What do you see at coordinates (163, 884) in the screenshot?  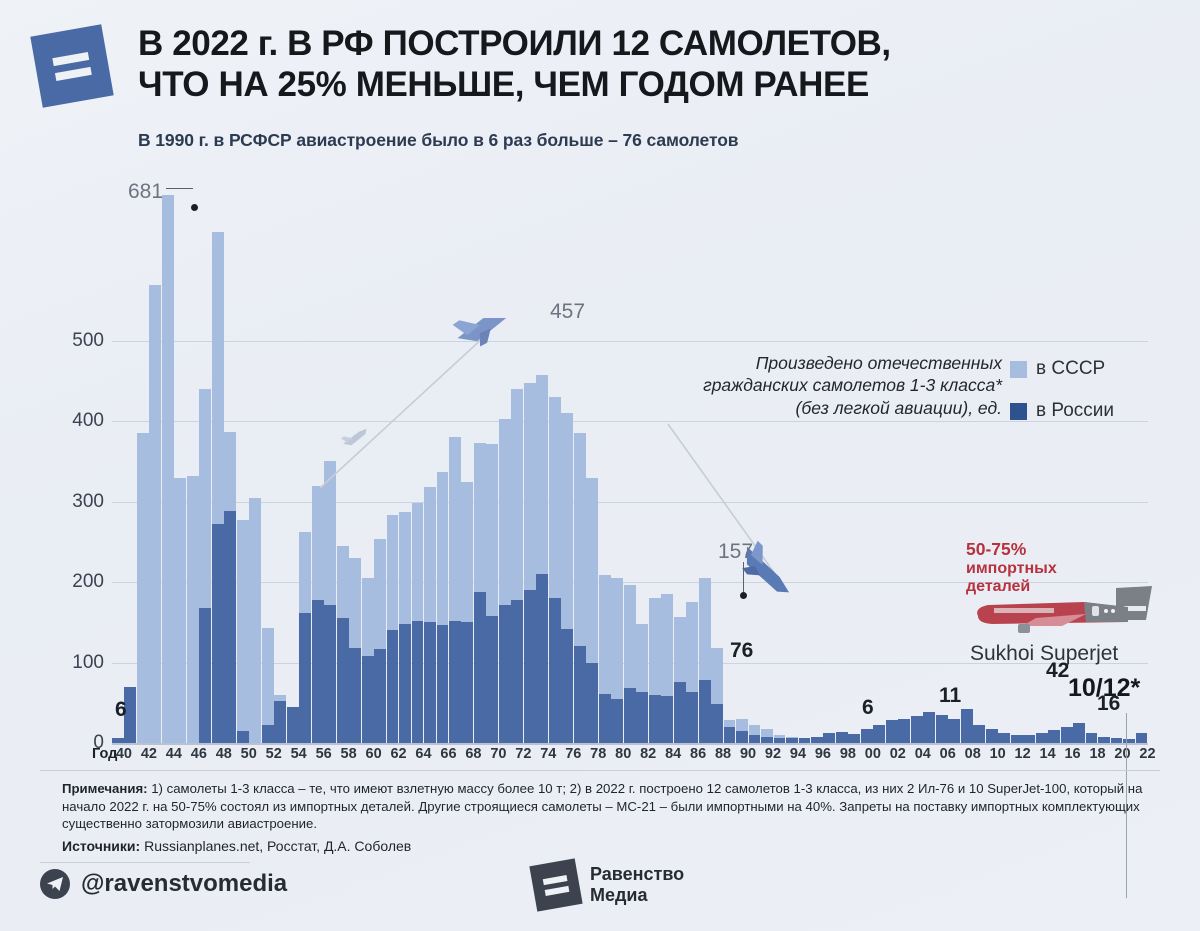 I see `telegram-link: @ravenstvomedia` at bounding box center [163, 884].